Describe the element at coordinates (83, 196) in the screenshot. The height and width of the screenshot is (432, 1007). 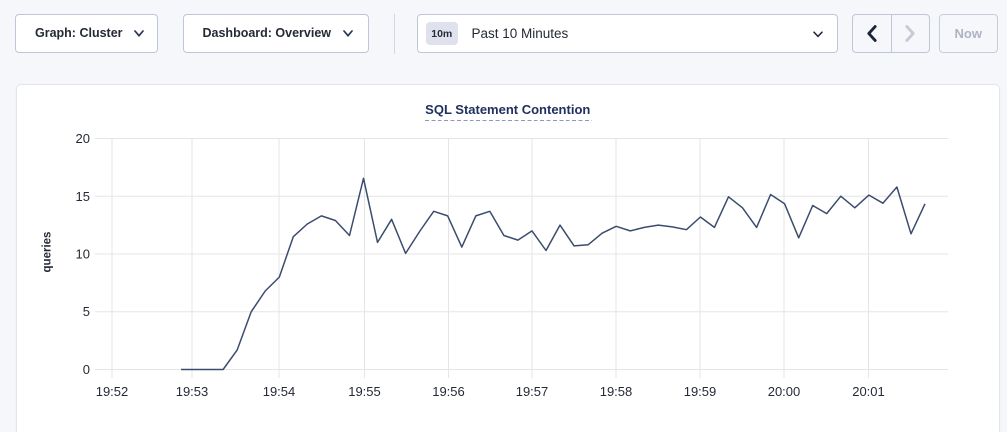
I see `svg-text: 15` at that location.